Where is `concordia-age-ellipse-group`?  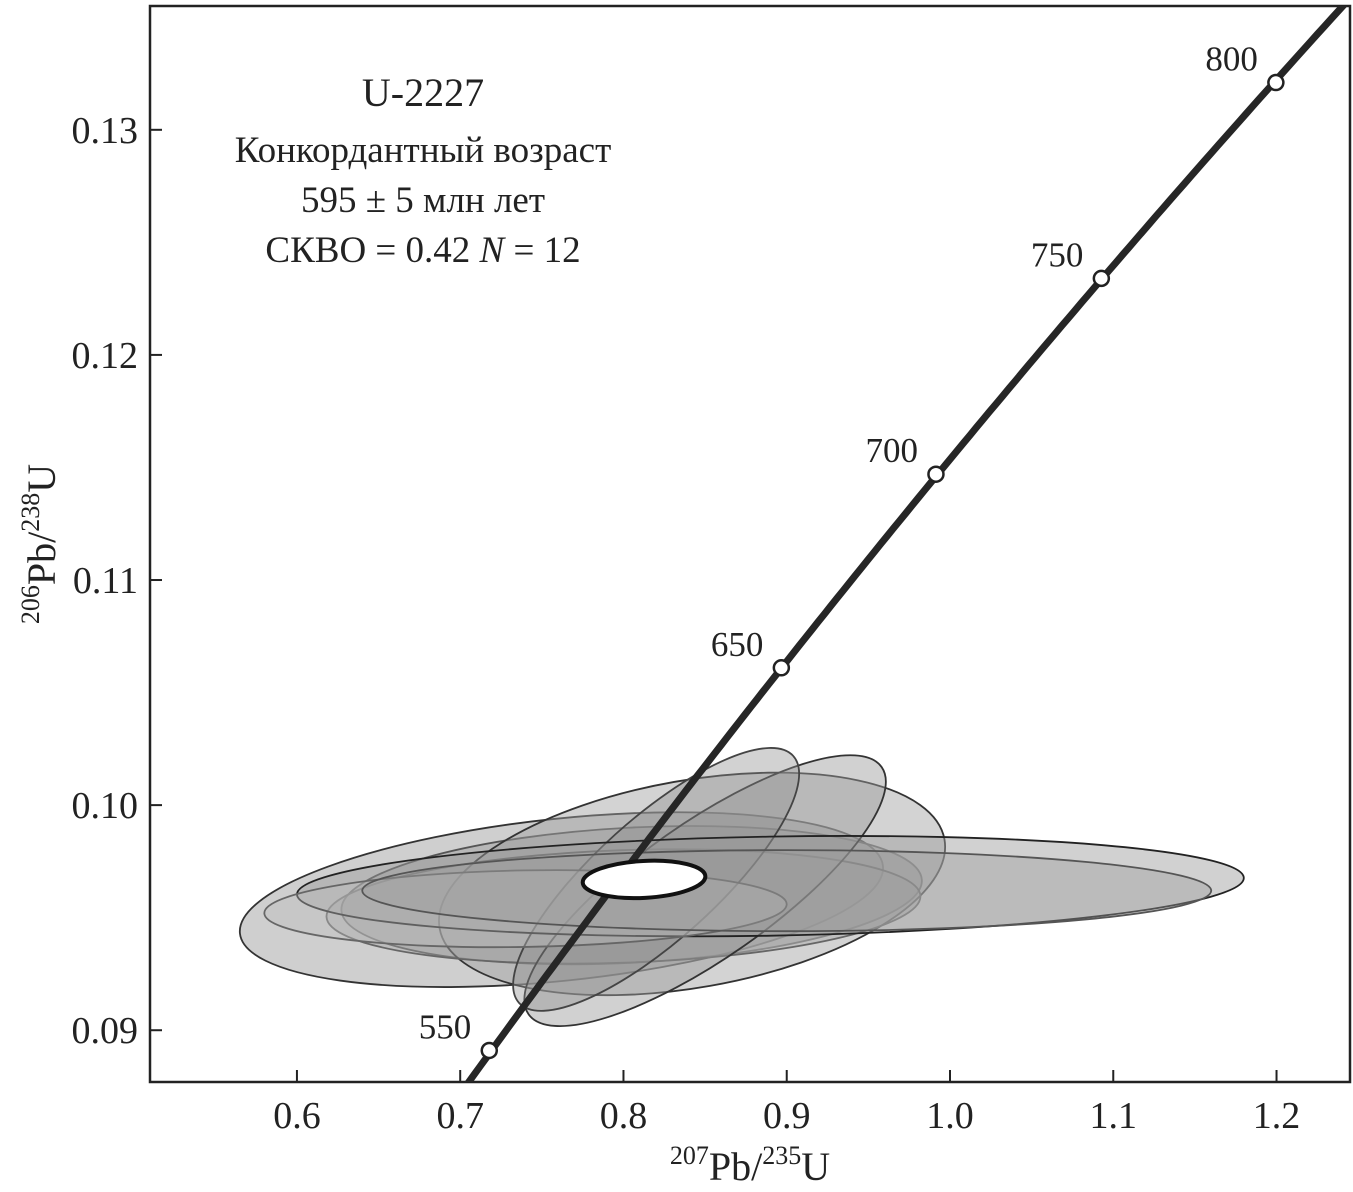 concordia-age-ellipse-group is located at coordinates (644, 879).